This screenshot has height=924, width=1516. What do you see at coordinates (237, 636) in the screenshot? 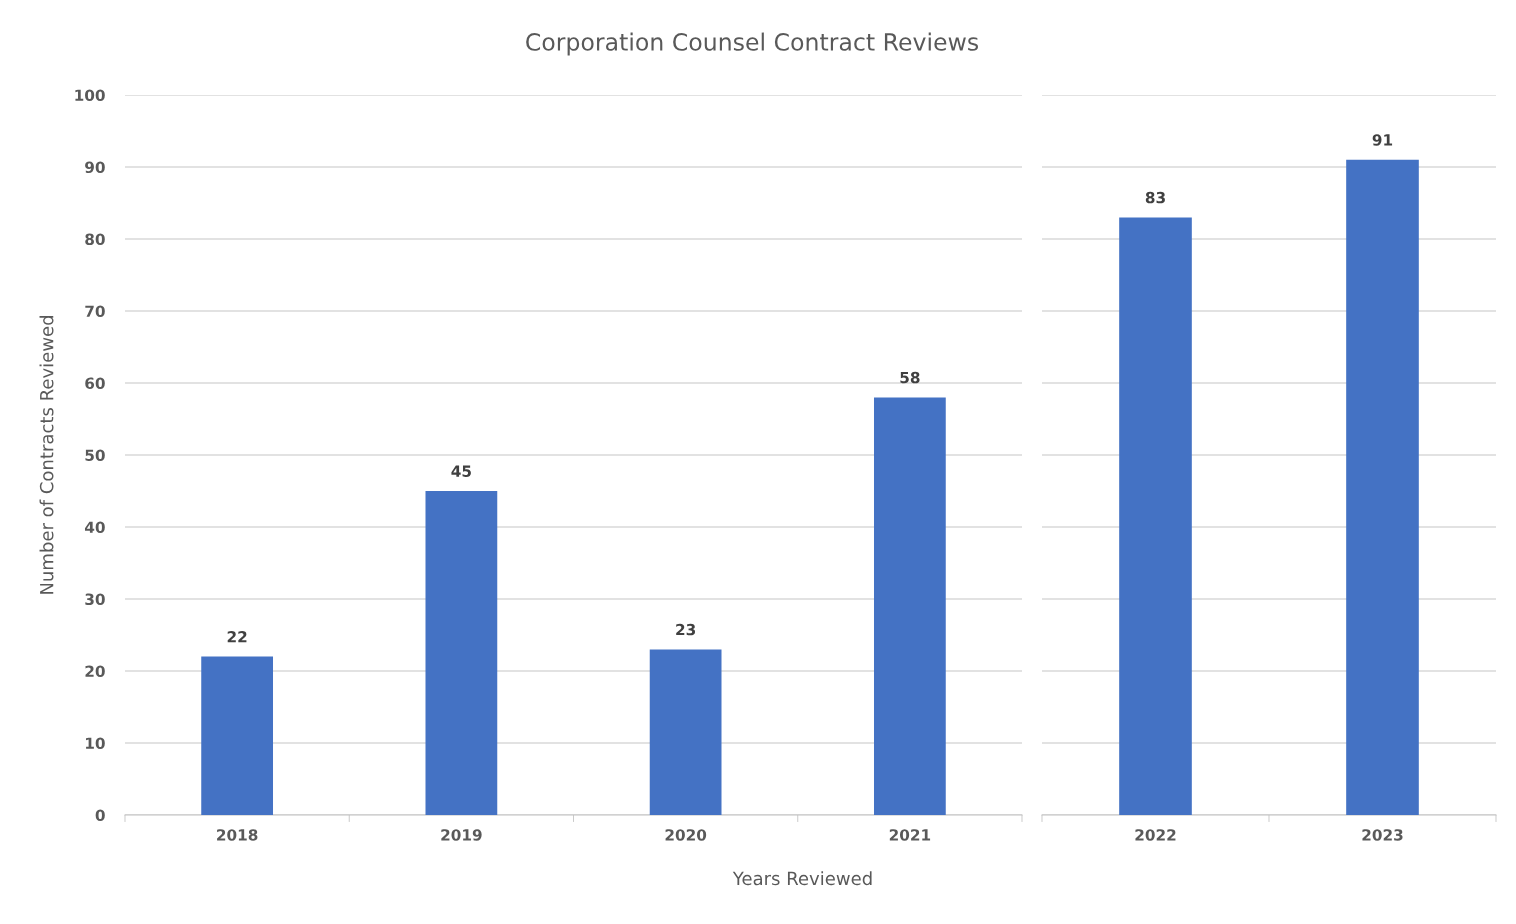
I see `data-label: 22` at bounding box center [237, 636].